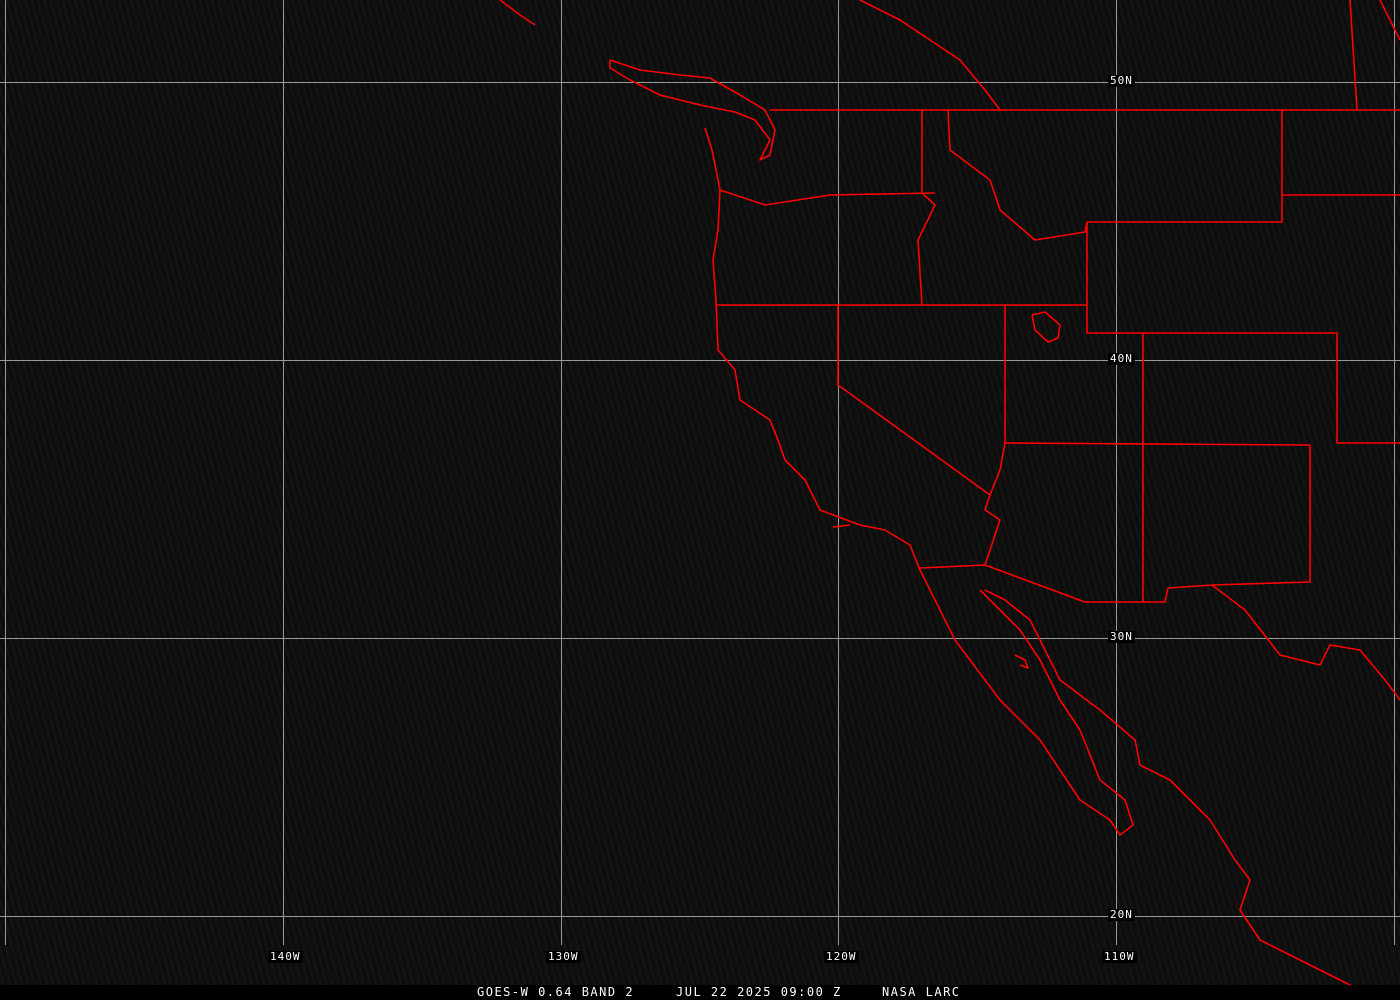  Describe the element at coordinates (1389, 20) in the screenshot. I see `saskatchewan-line` at that location.